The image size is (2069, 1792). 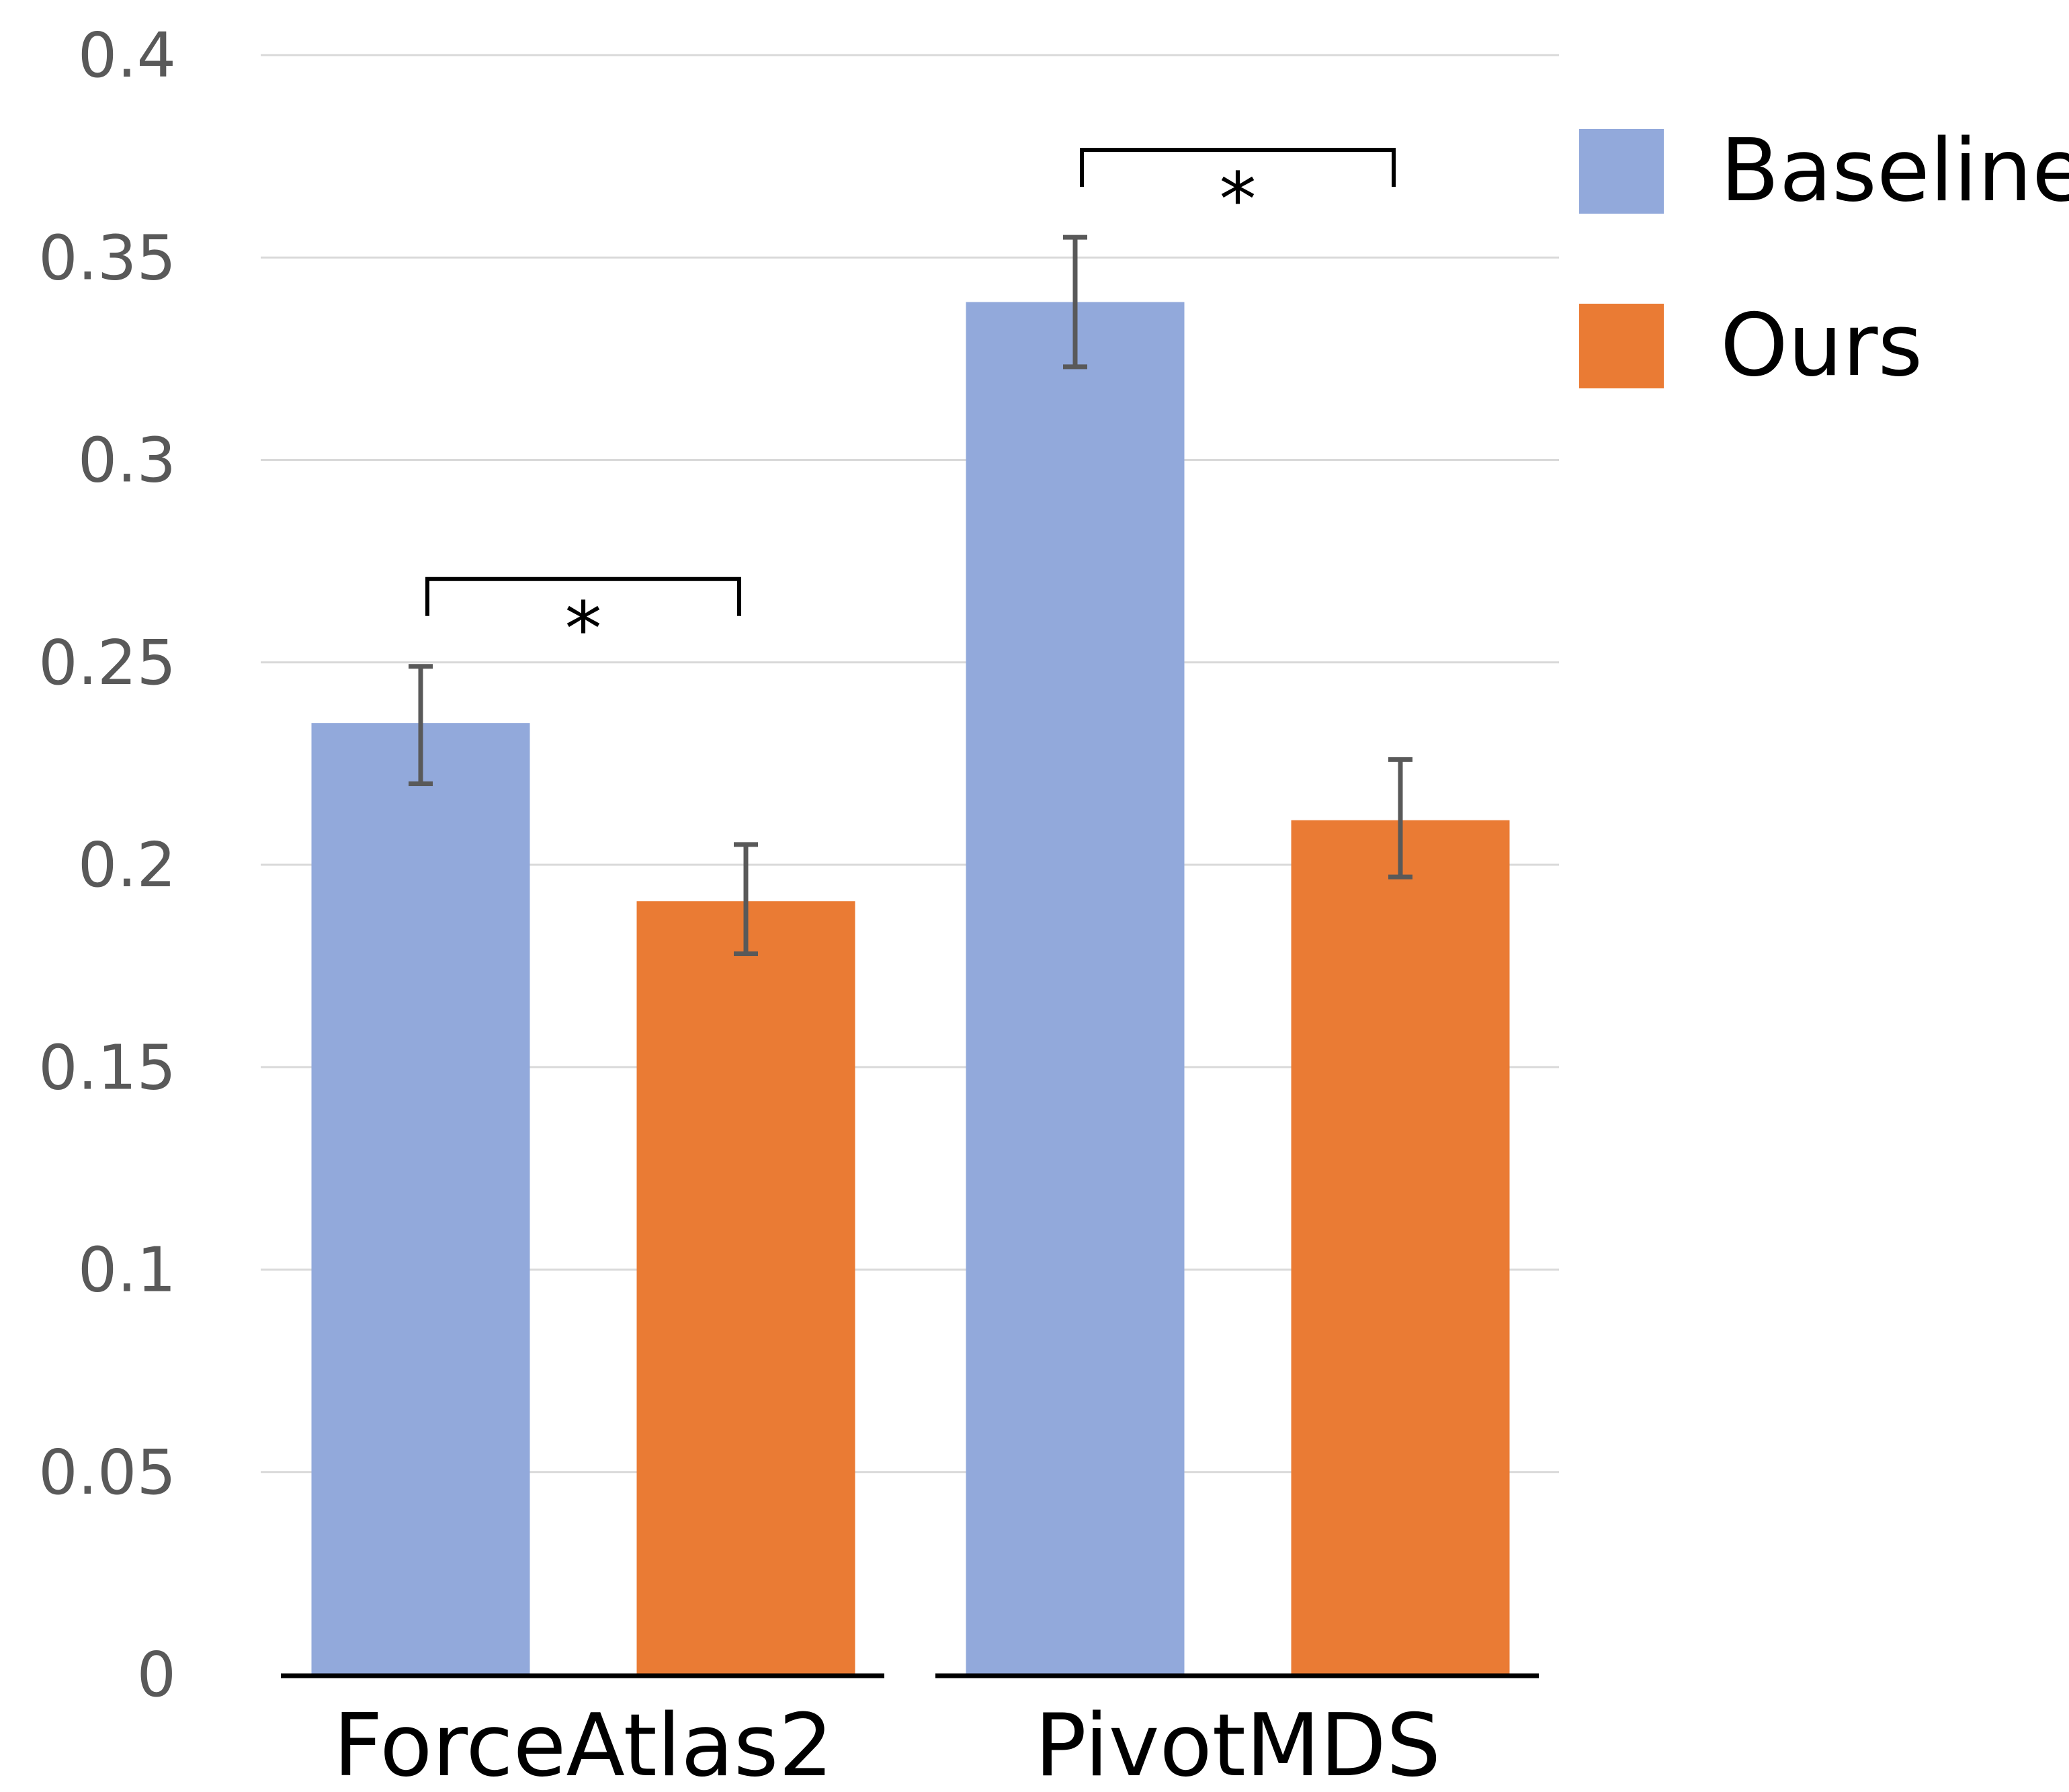 What do you see at coordinates (107, 258) in the screenshot?
I see `y-tick-label: 0.35` at bounding box center [107, 258].